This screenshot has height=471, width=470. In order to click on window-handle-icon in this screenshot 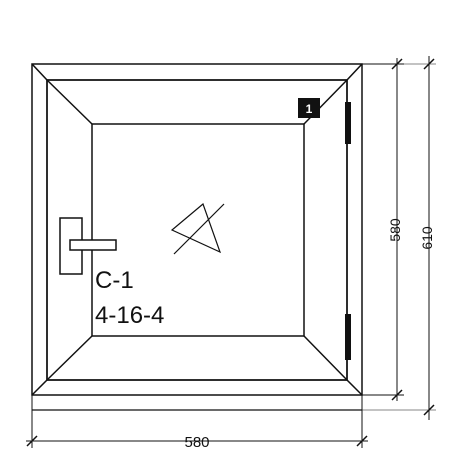, I will do `click(88, 246)`.